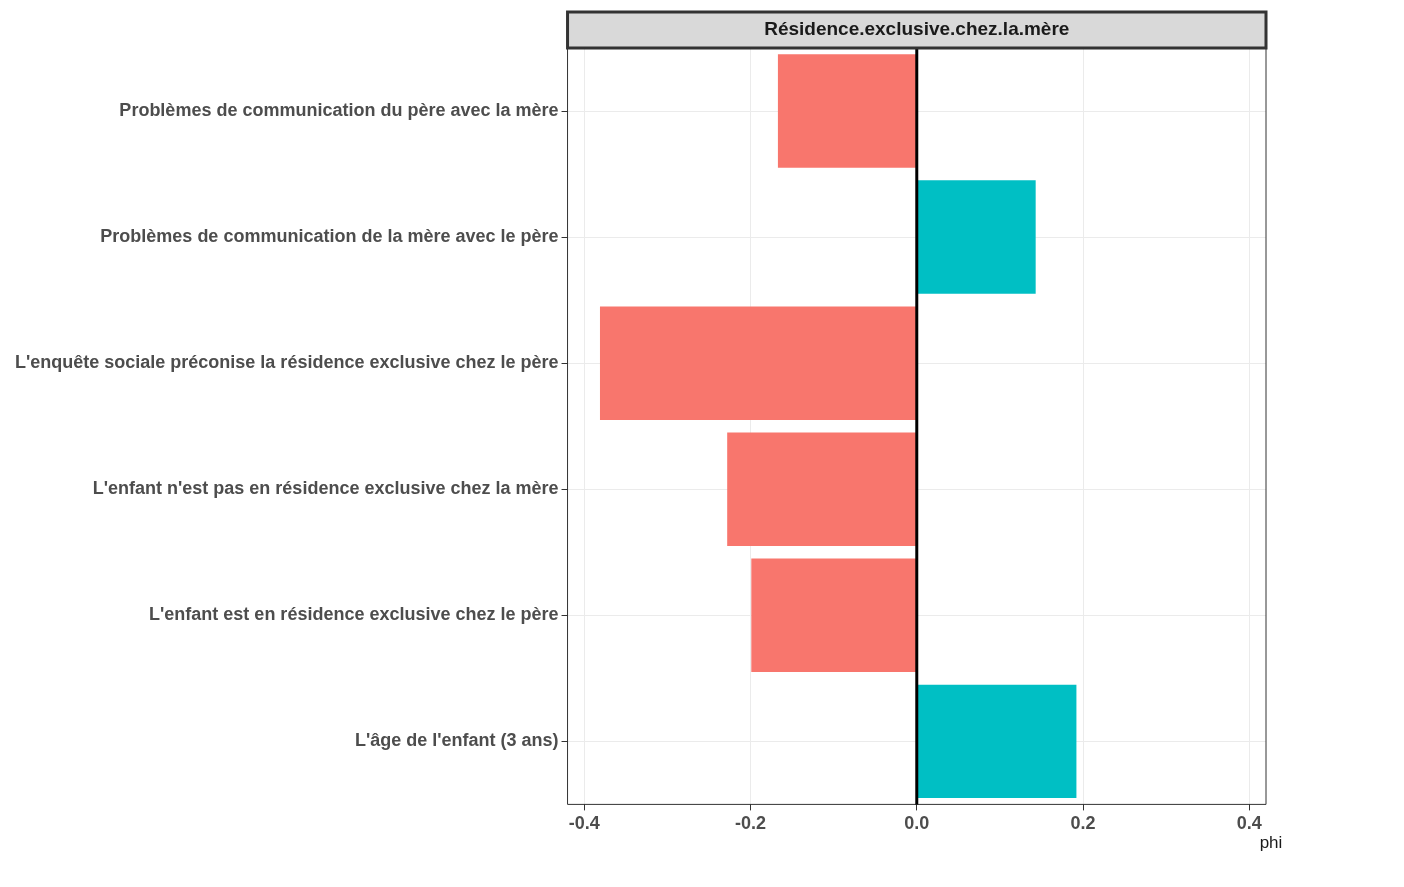 Image resolution: width=1404 pixels, height=887 pixels. I want to click on y-tick-label: Problèmes de communication de la mère avec le père, so click(329, 236).